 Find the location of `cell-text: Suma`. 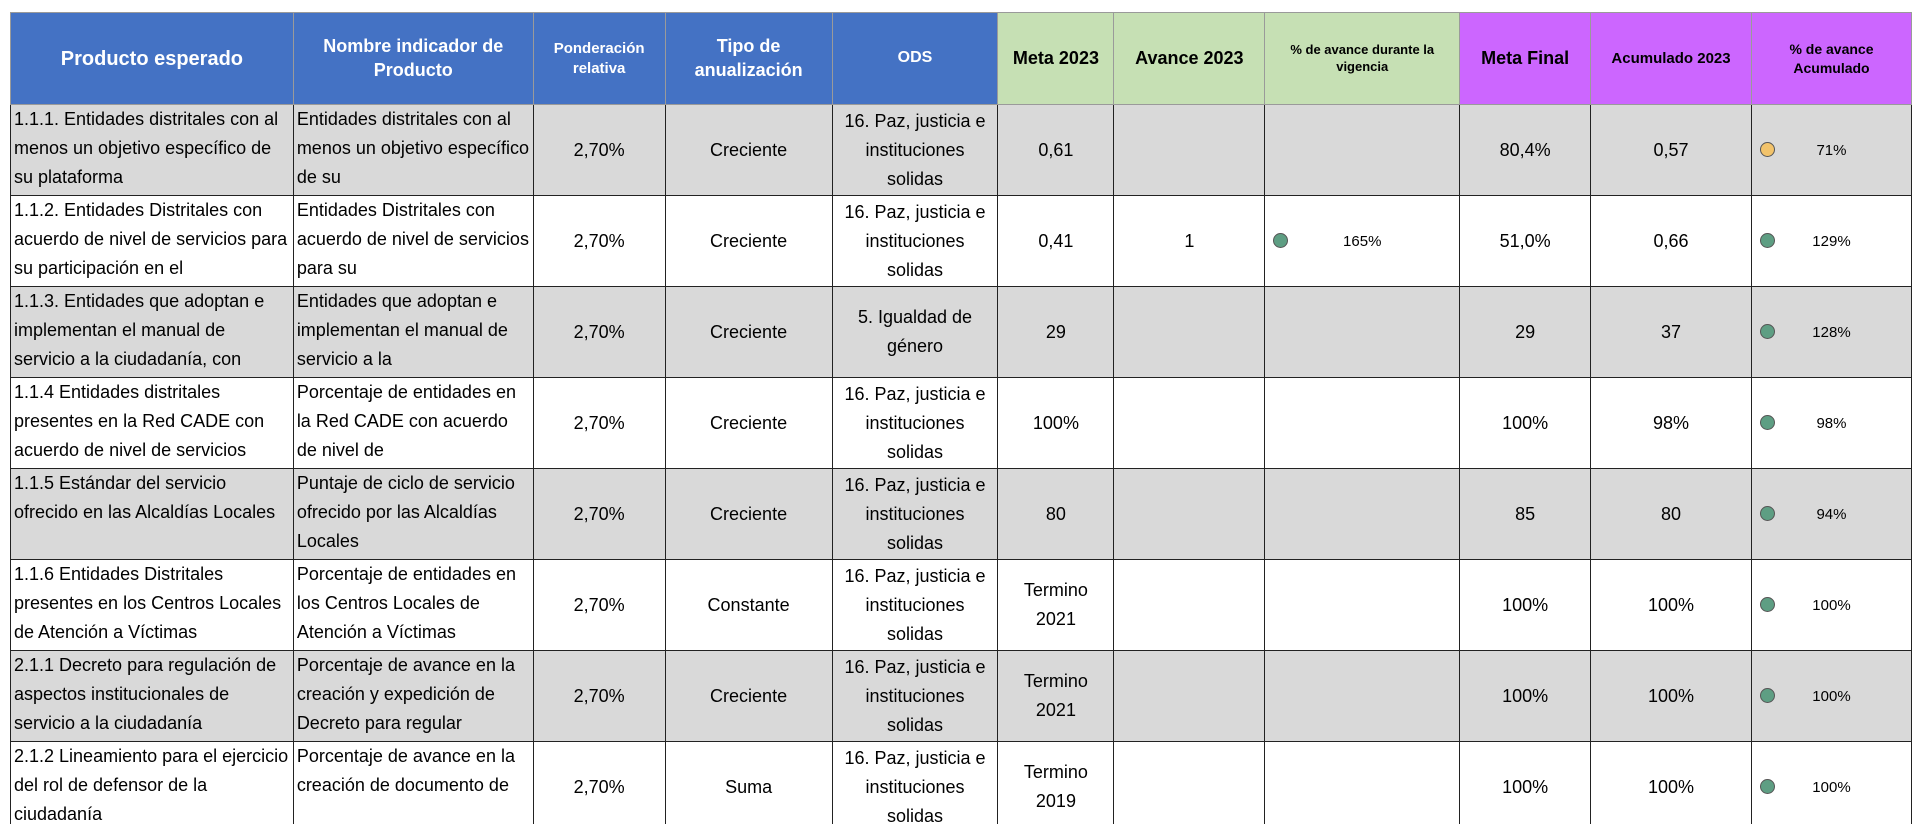

cell-text: Suma is located at coordinates (749, 786).